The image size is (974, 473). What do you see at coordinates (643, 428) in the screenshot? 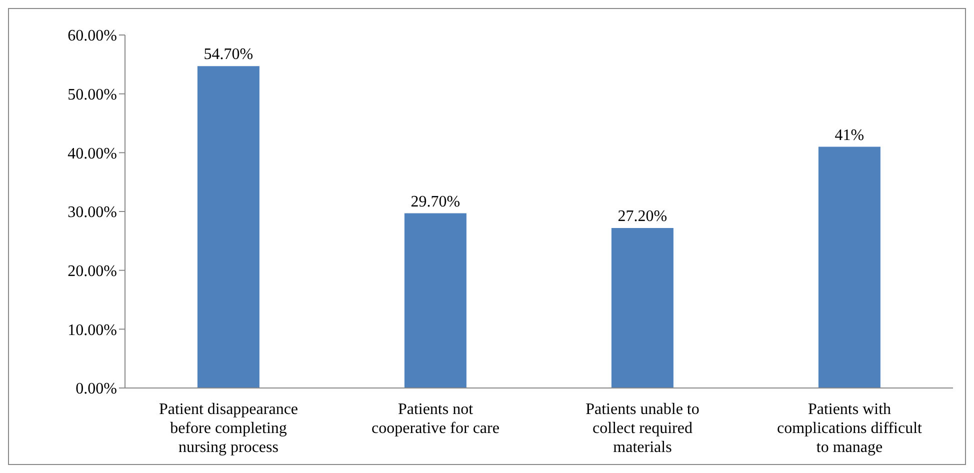
I see `x-tick-label: Patients unable to collect required materials` at bounding box center [643, 428].